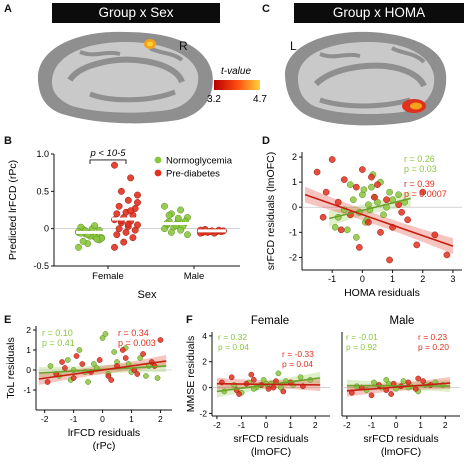  I want to click on stat-r: r = 0.32, so click(232, 337).